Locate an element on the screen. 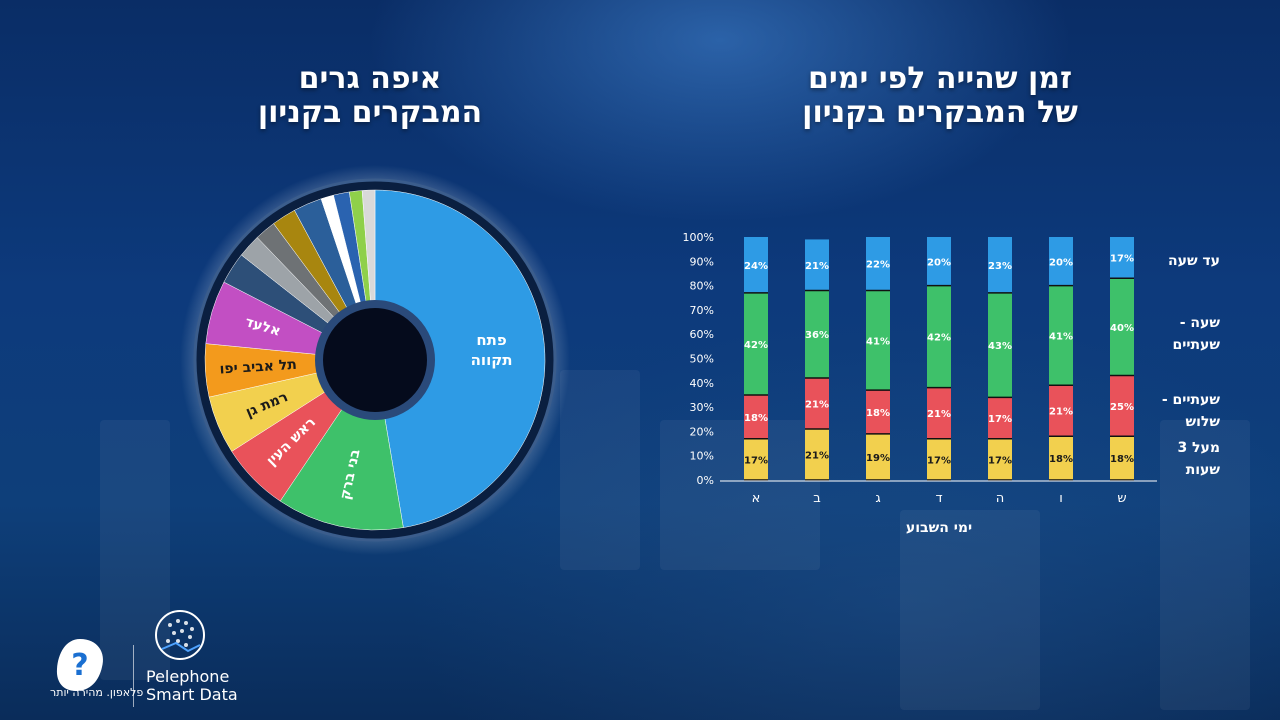  background-rack is located at coordinates (600, 470).